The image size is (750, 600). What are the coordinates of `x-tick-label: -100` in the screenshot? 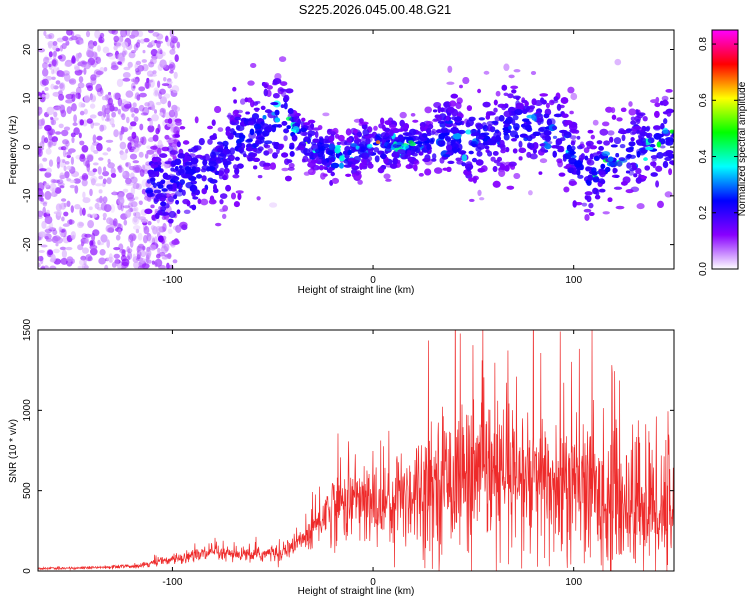 It's located at (172, 280).